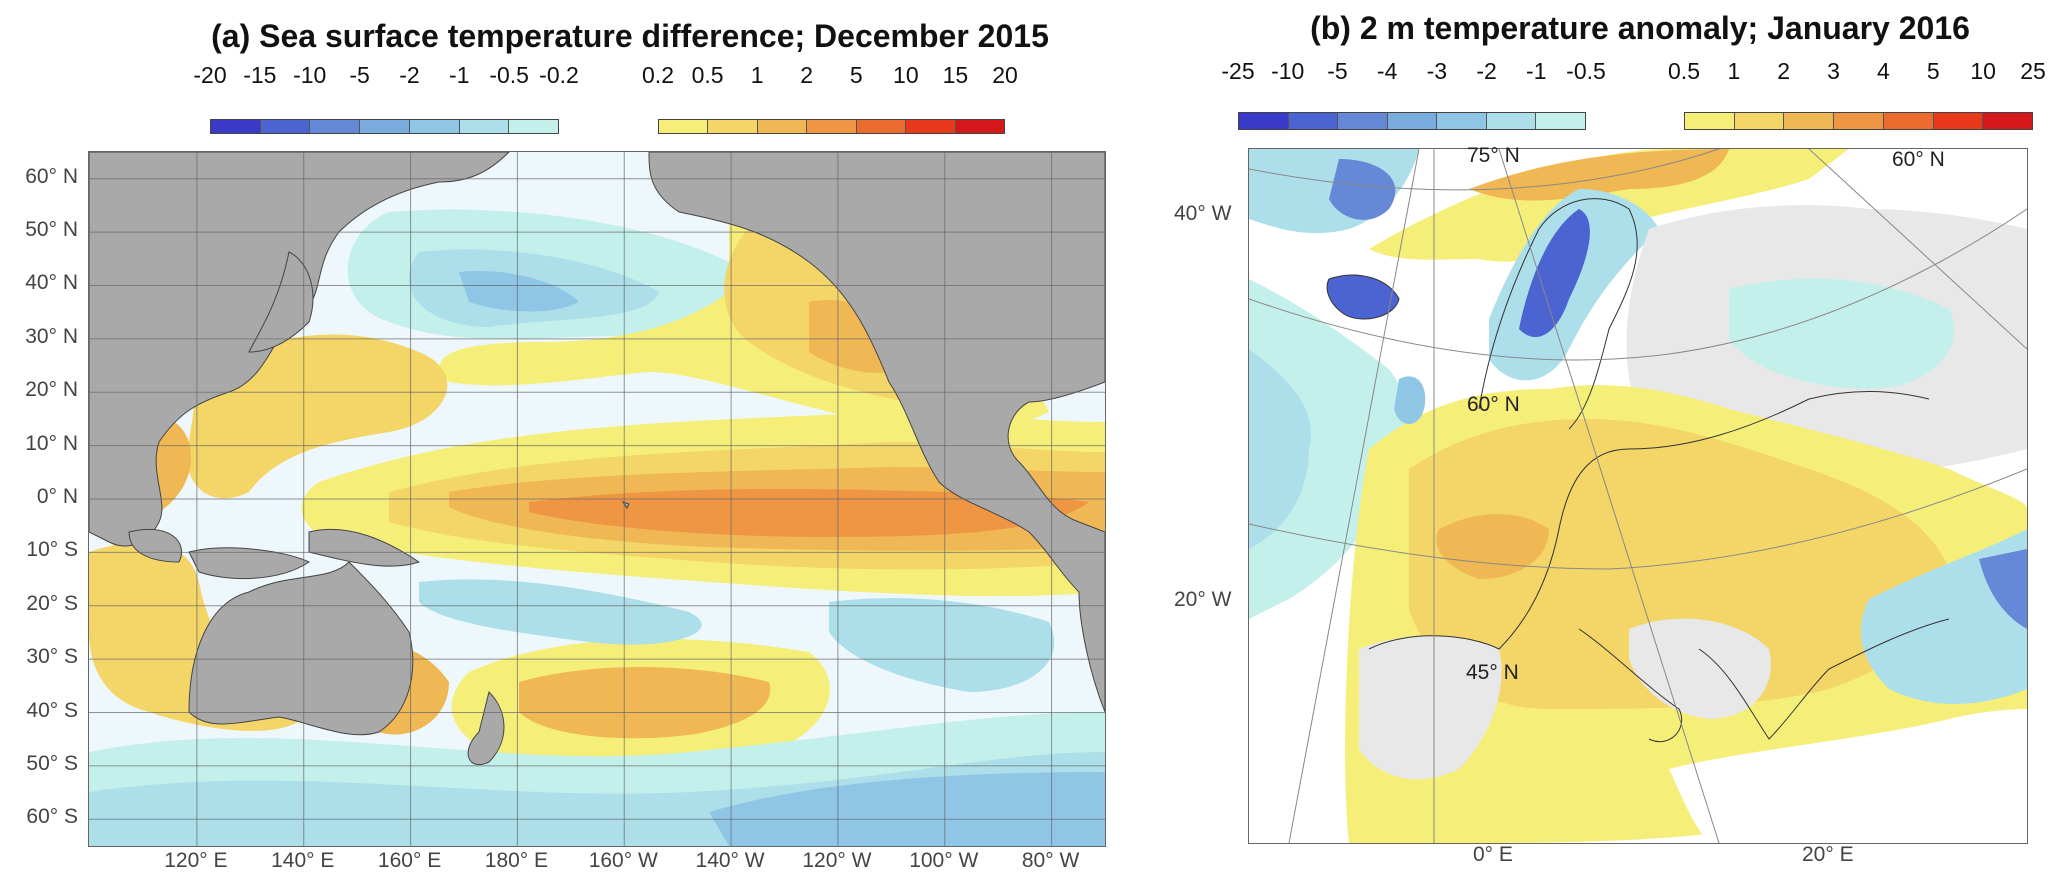  What do you see at coordinates (1203, 213) in the screenshot?
I see `panel-b-label-40w: 40° W` at bounding box center [1203, 213].